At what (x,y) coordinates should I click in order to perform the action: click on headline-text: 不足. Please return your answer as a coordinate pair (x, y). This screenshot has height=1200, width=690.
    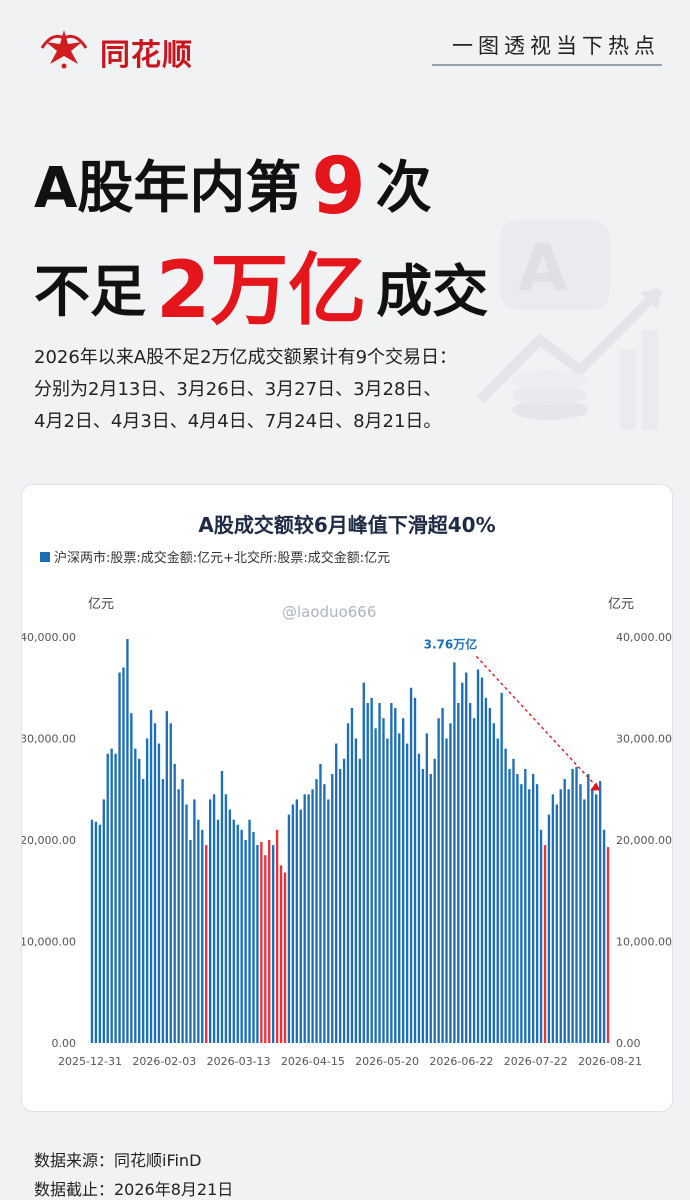
    Looking at the image, I should click on (90, 292).